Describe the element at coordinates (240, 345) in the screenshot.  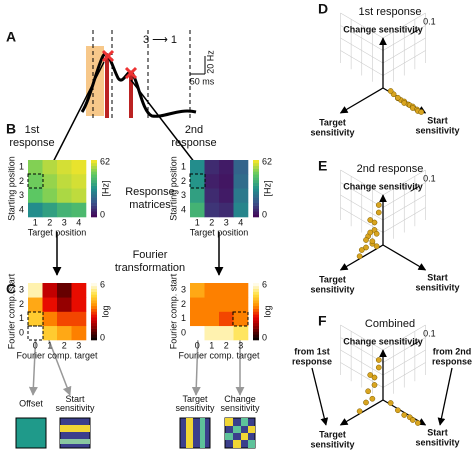
I see `x-tick-label: 3` at that location.